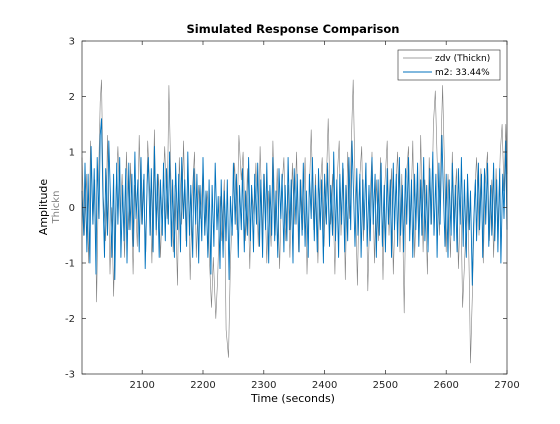 The height and width of the screenshot is (424, 560). I want to click on x-tick-label: 2700, so click(506, 385).